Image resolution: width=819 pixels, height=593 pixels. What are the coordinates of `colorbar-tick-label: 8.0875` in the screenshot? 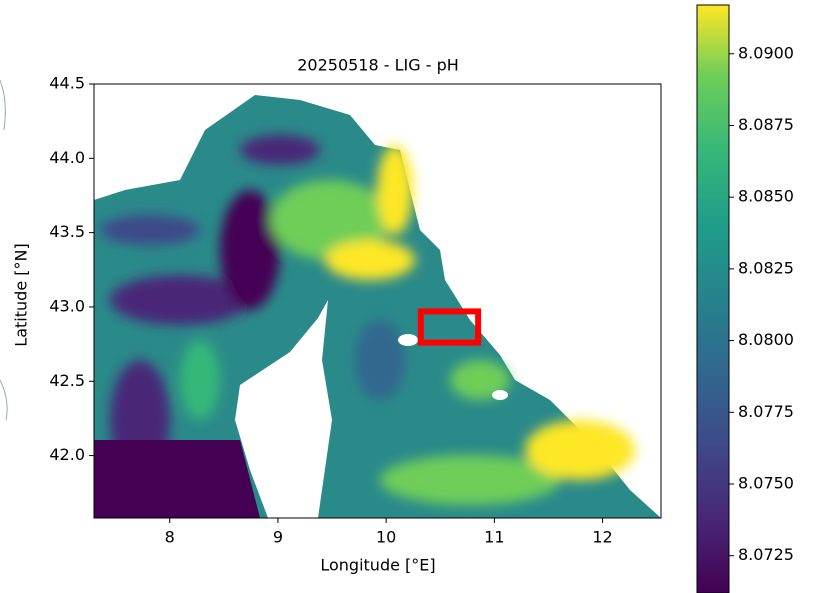 It's located at (766, 124).